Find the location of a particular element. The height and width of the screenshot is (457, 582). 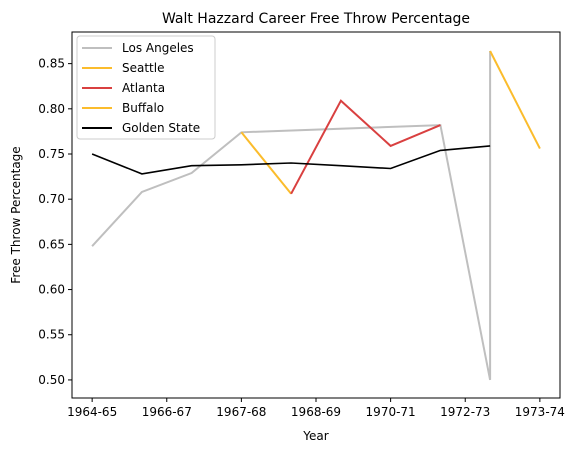

legend-box is located at coordinates (146, 87).